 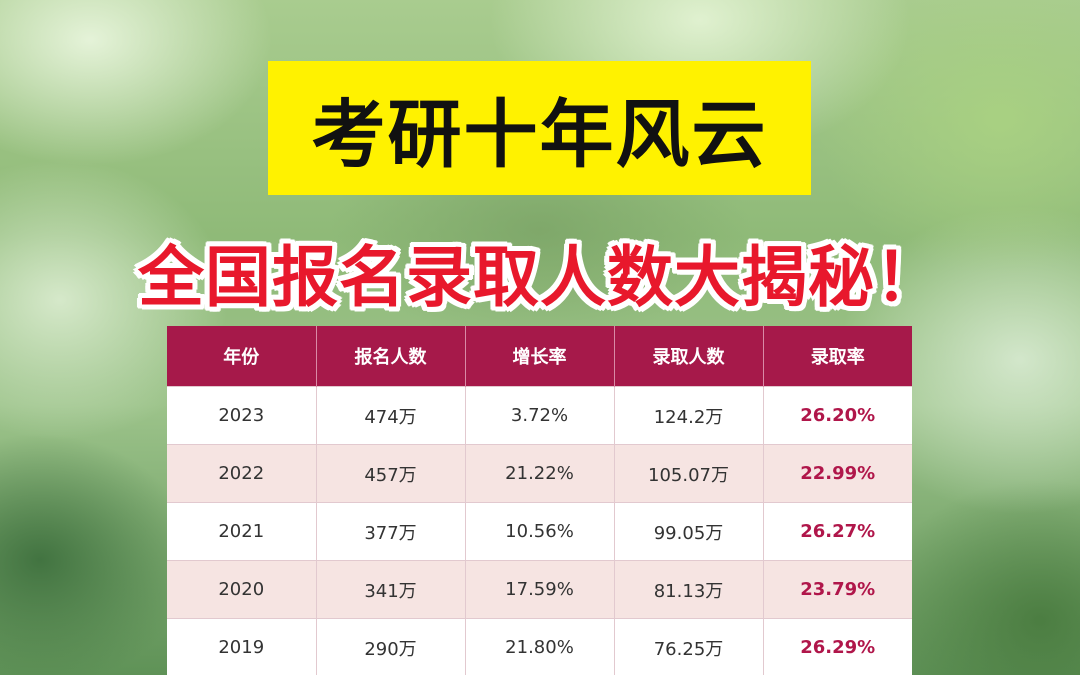 I want to click on table-row: 2019 290万 21.80% 76.25万 26.29%, so click(x=539, y=646).